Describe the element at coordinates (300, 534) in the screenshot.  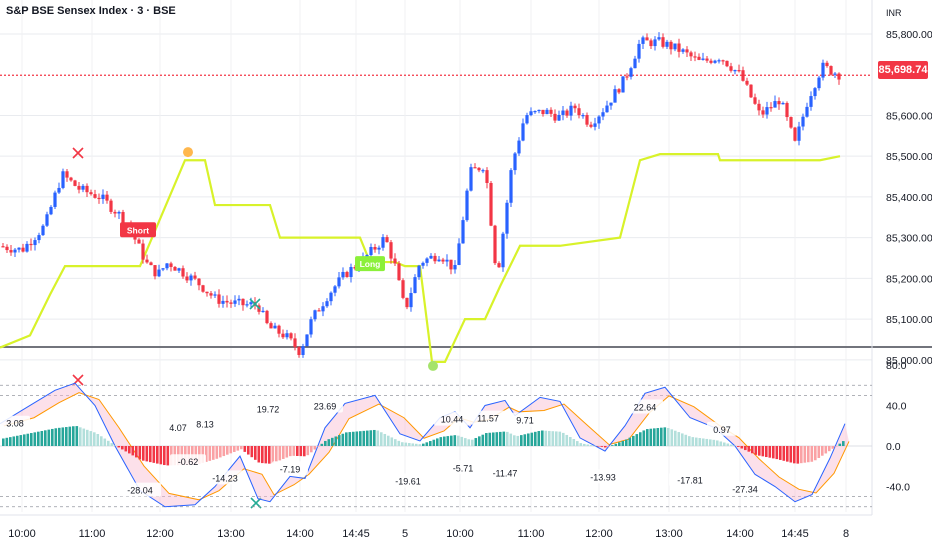
I see `time-axis-tick: 14:00` at that location.